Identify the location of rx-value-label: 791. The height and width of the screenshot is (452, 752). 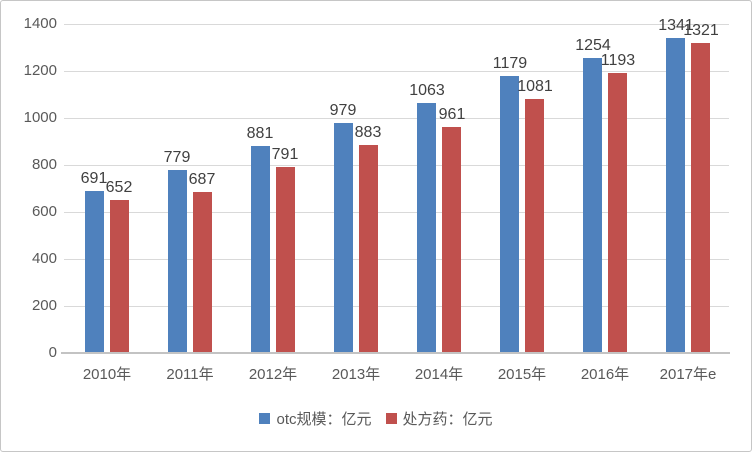
(285, 154).